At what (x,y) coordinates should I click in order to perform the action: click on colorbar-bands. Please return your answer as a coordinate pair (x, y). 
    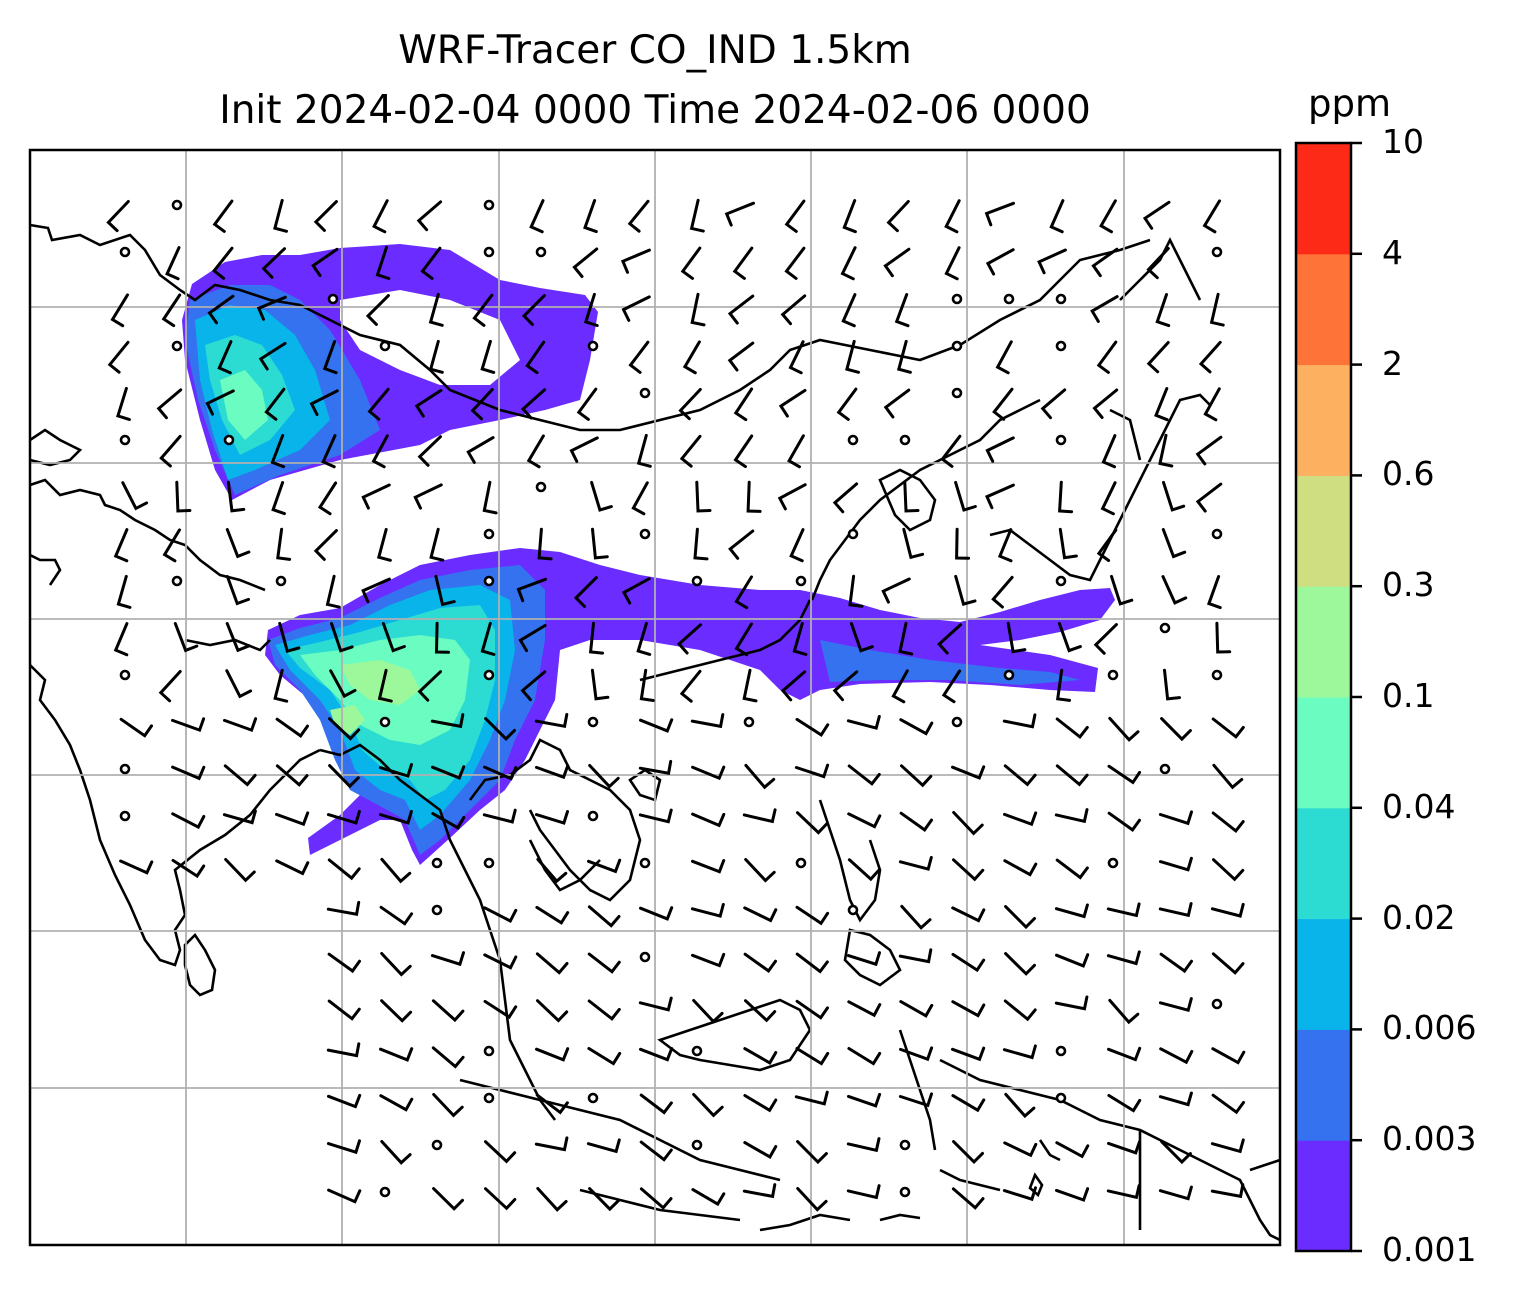
    Looking at the image, I should click on (1323, 697).